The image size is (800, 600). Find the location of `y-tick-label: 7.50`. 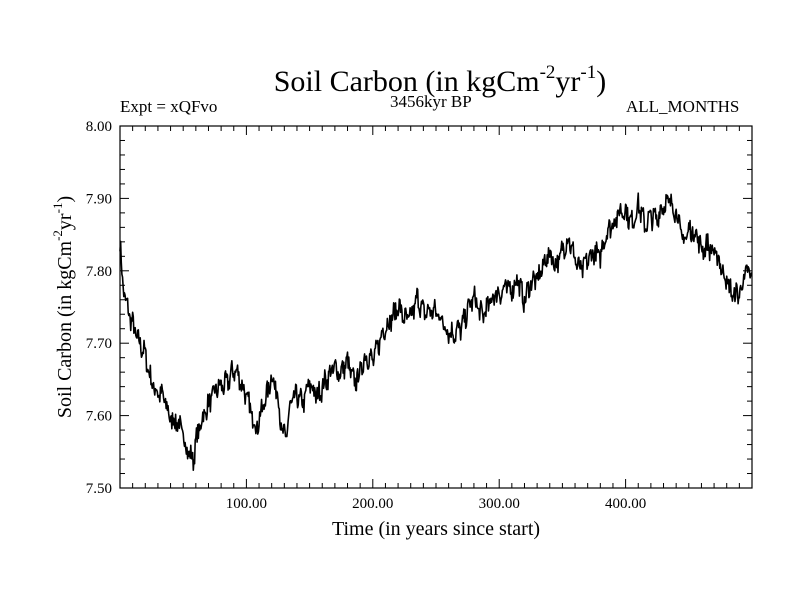

y-tick-label: 7.50 is located at coordinates (99, 489).